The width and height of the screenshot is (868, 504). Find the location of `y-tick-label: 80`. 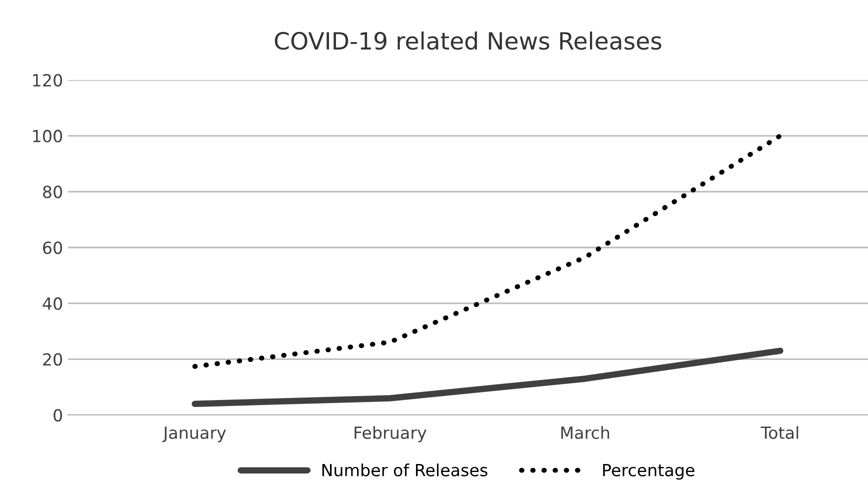

y-tick-label: 80 is located at coordinates (52, 192).